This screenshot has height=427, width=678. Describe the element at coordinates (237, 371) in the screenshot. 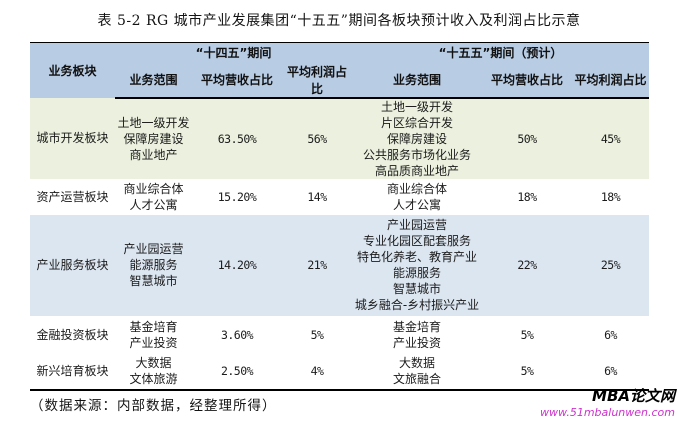

I see `p1-revenue-cell: 2.50%` at that location.